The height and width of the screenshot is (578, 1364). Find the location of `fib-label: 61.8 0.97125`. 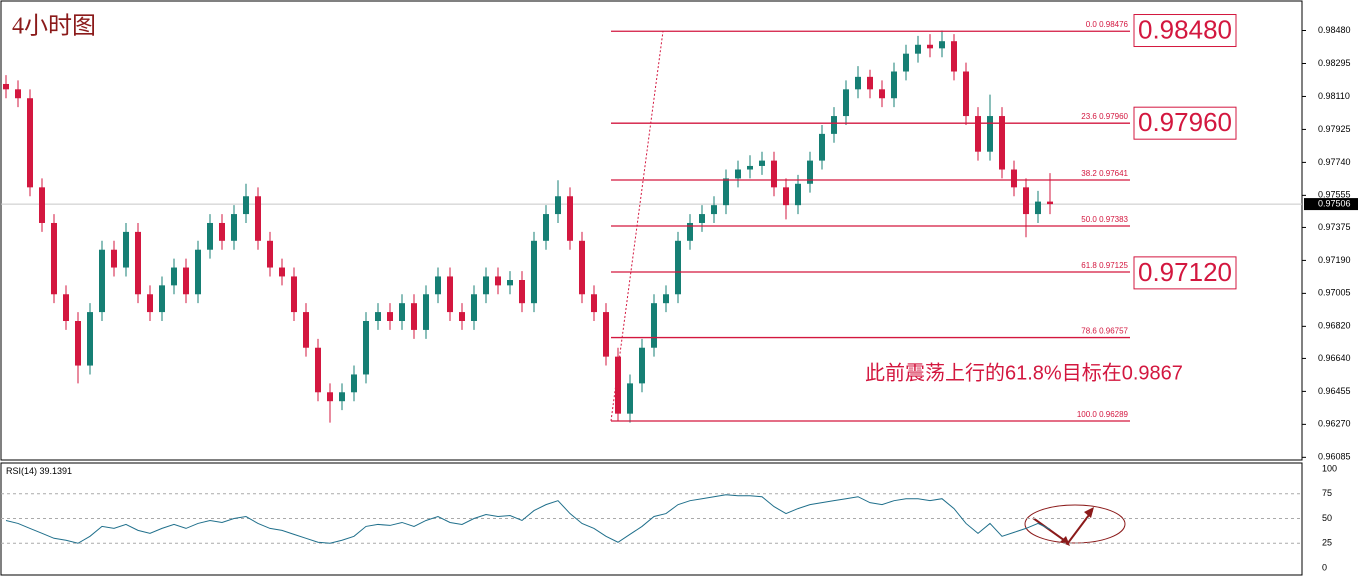

fib-label: 61.8 0.97125 is located at coordinates (1104, 265).